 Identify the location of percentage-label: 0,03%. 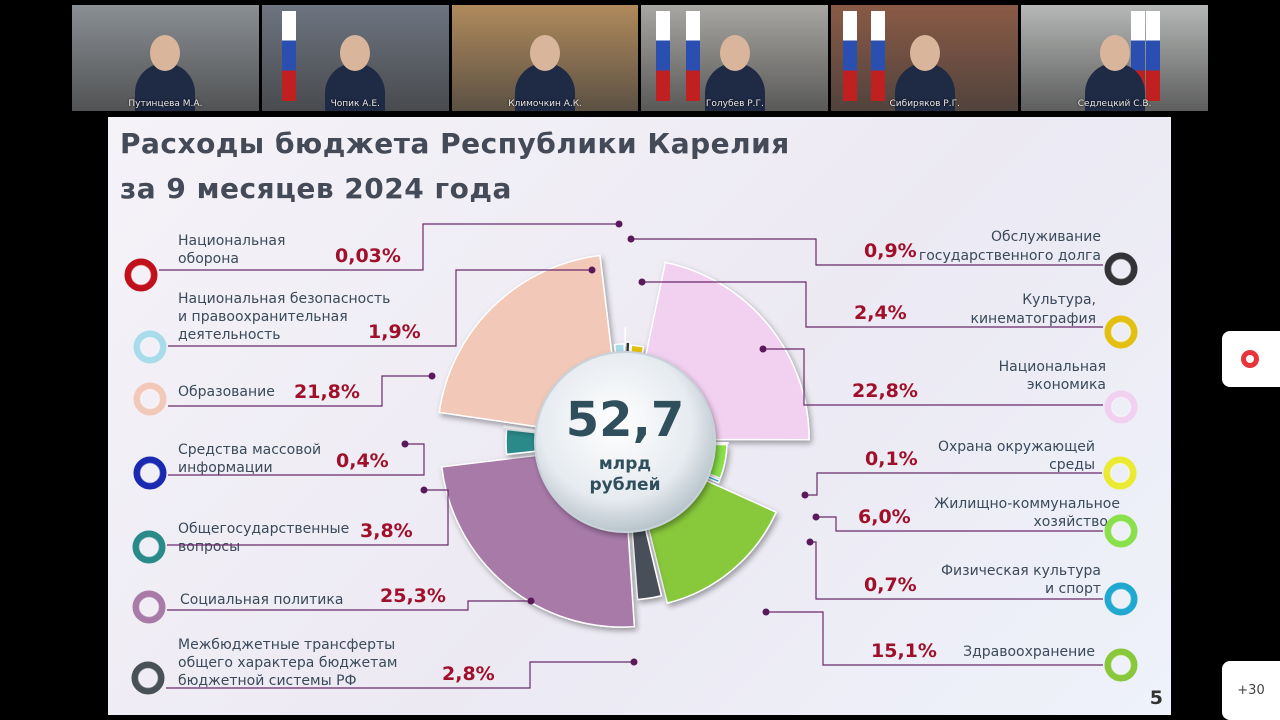
(368, 256).